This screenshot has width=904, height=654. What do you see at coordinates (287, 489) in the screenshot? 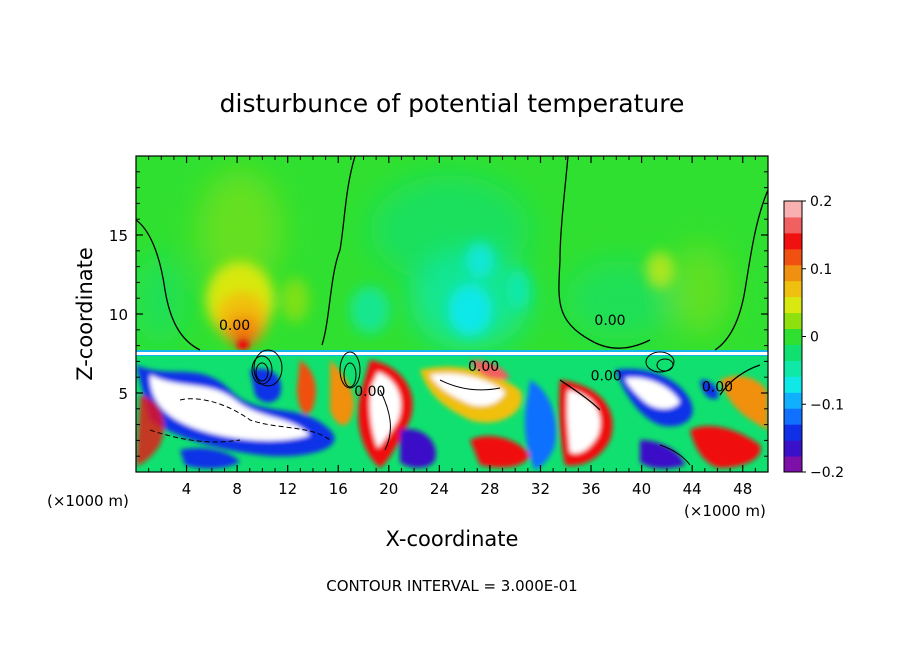
I see `x-tick-label: 12` at bounding box center [287, 489].